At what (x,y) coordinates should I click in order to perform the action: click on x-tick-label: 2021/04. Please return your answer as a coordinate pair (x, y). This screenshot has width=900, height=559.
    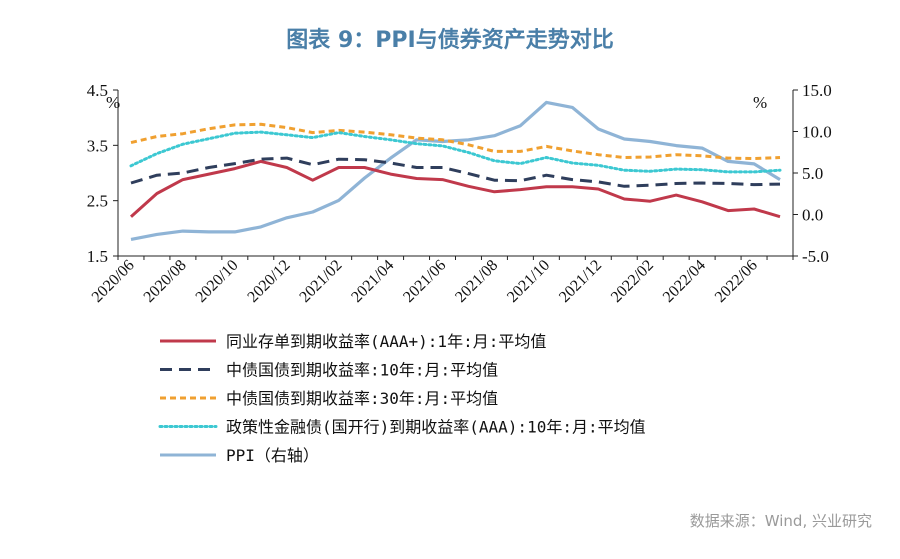
    Looking at the image, I should click on (372, 281).